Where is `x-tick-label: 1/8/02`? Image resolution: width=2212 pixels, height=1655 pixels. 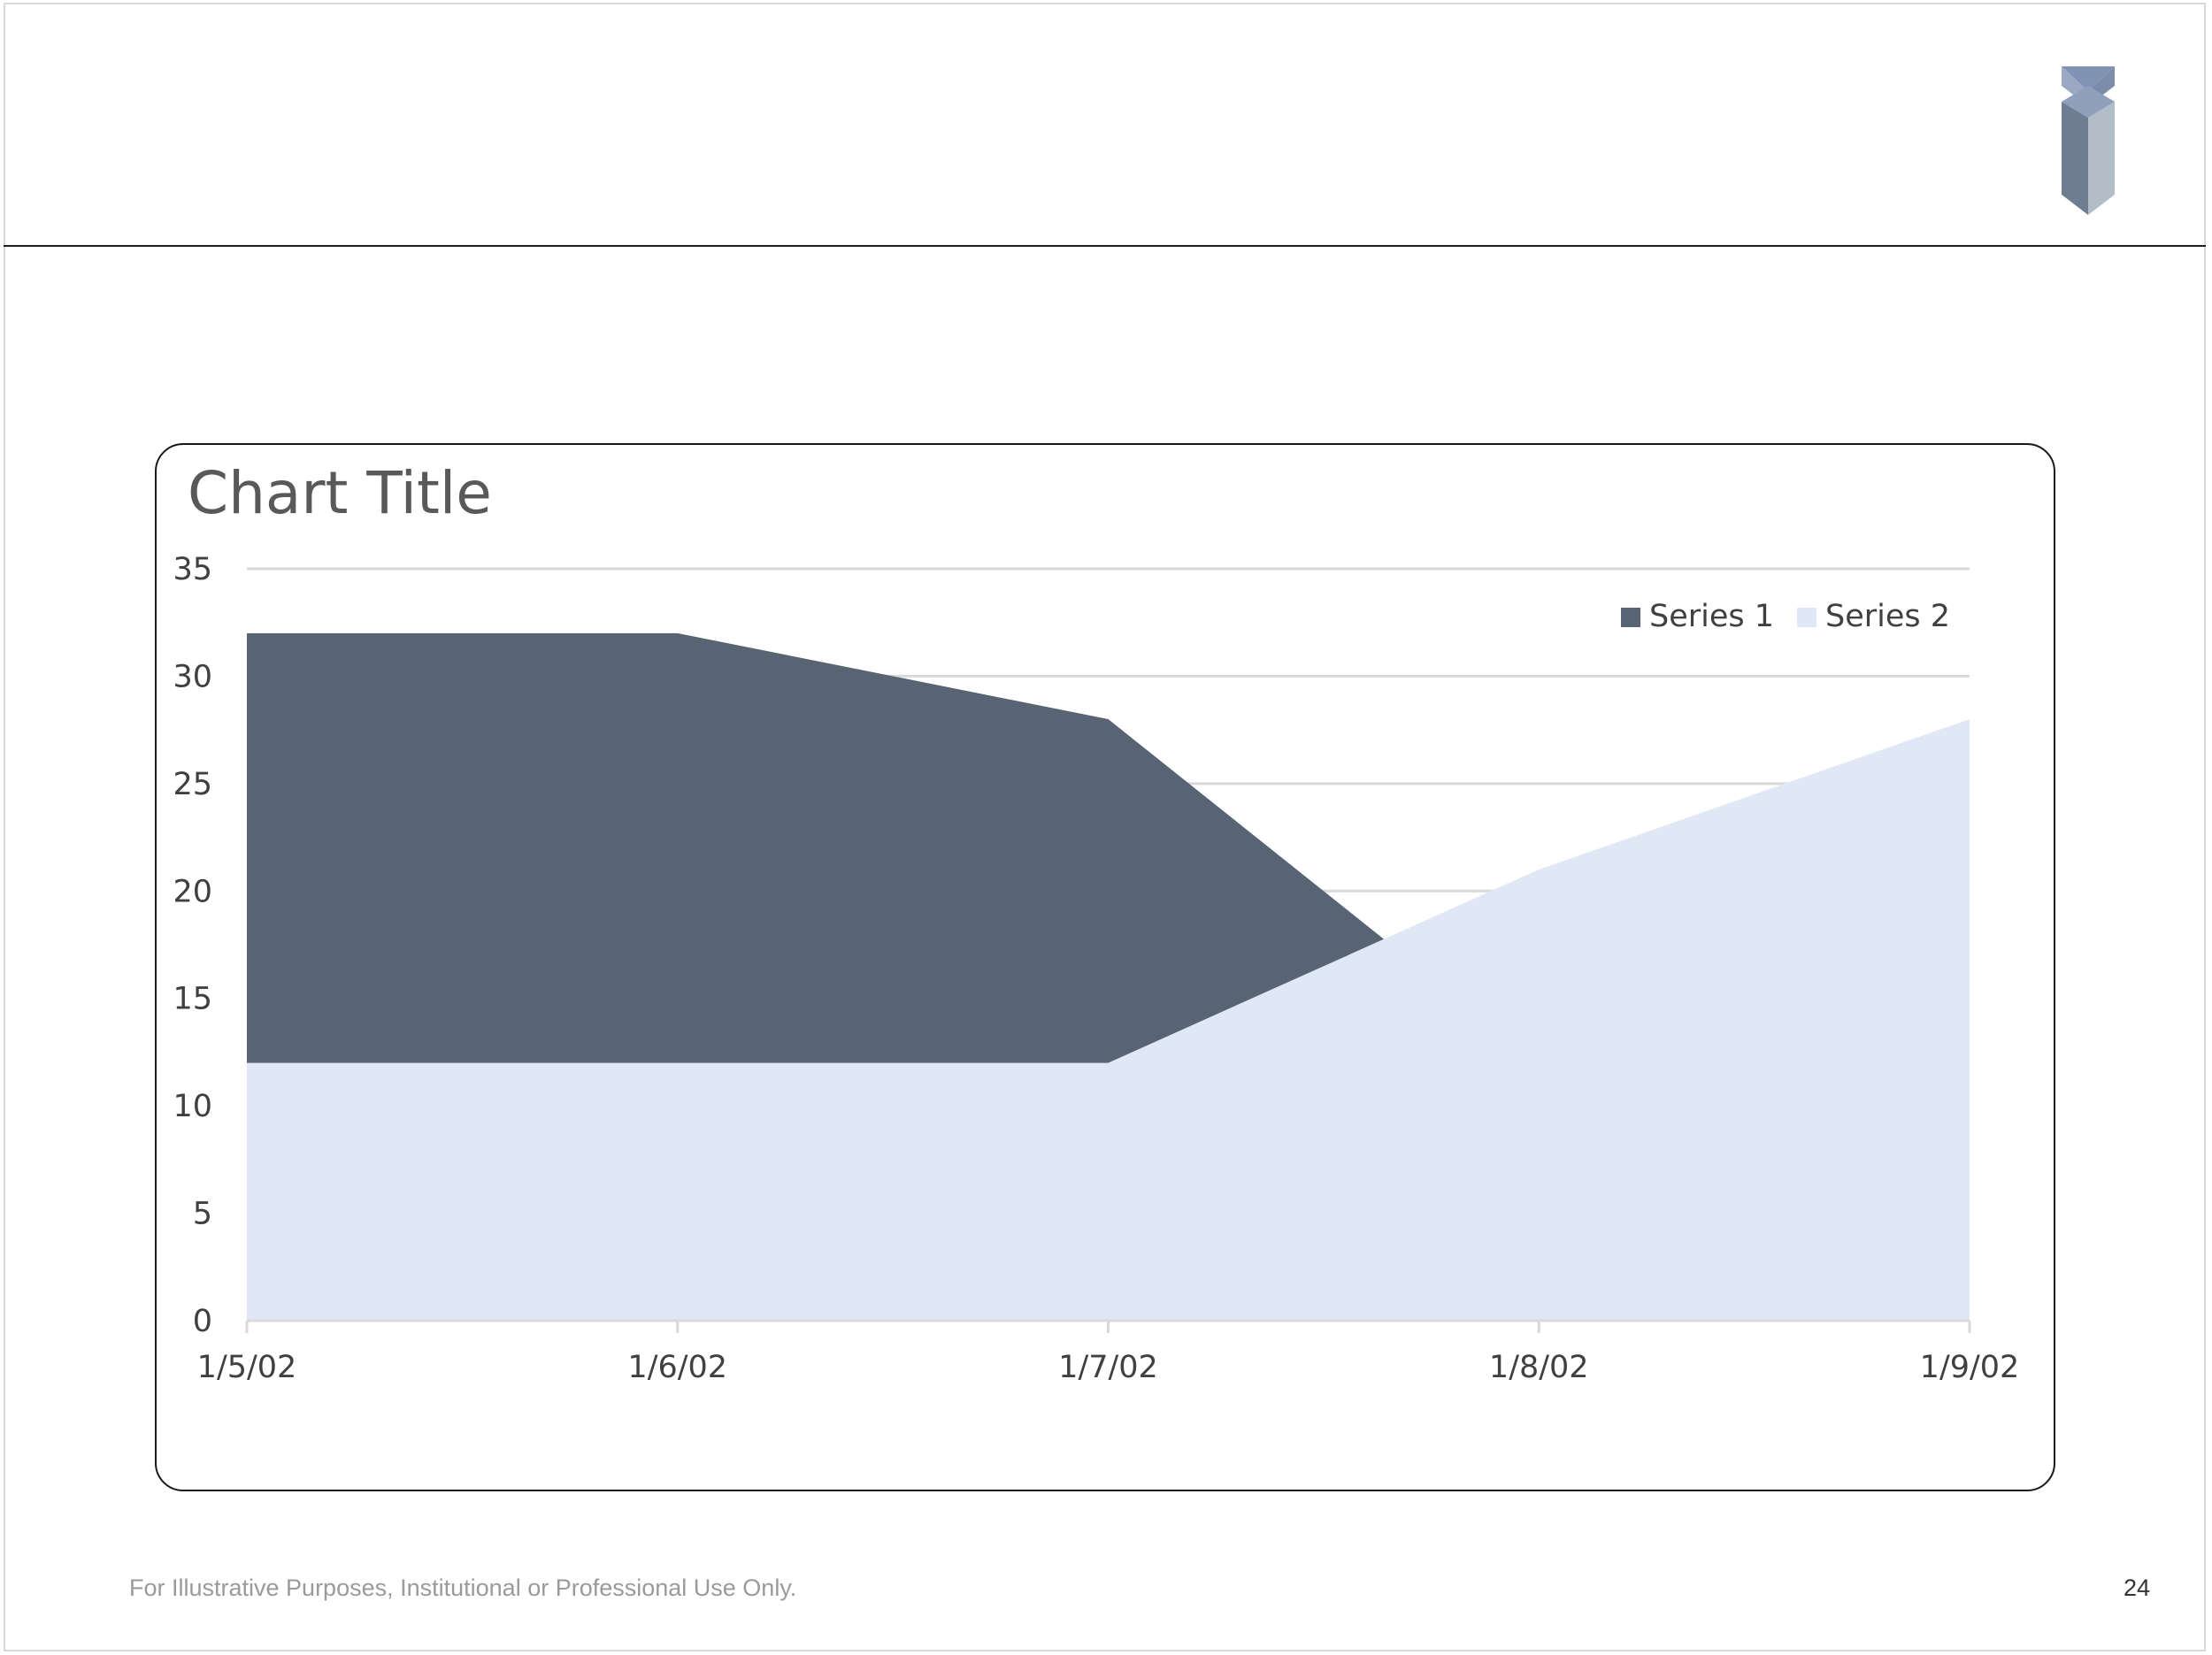
x-tick-label: 1/8/02 is located at coordinates (1539, 1367).